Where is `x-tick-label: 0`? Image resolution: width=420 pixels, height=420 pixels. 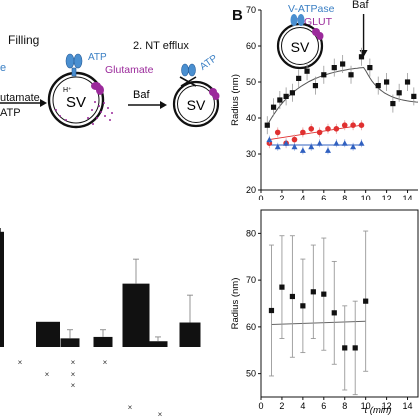 x-tick-label: 0 is located at coordinates (260, 406).